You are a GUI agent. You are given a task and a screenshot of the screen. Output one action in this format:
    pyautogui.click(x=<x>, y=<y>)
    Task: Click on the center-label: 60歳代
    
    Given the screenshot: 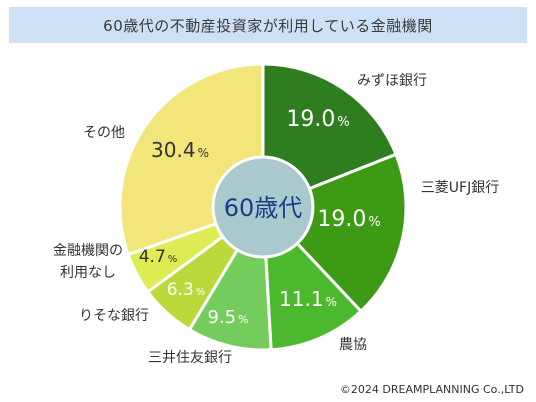 What is the action you would take?
    pyautogui.click(x=263, y=208)
    